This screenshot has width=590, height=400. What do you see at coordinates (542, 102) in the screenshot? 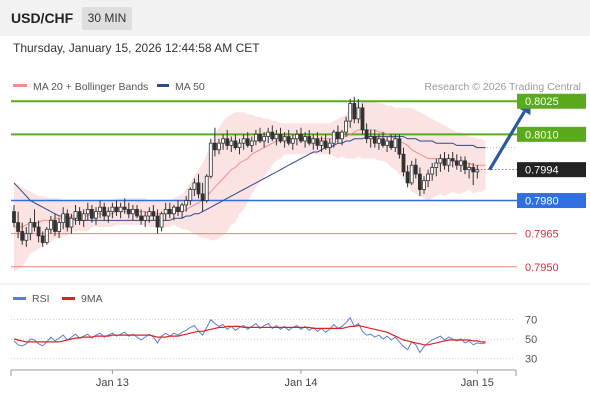
I see `resistance-label-0.8025: 0.8025` at bounding box center [542, 102].